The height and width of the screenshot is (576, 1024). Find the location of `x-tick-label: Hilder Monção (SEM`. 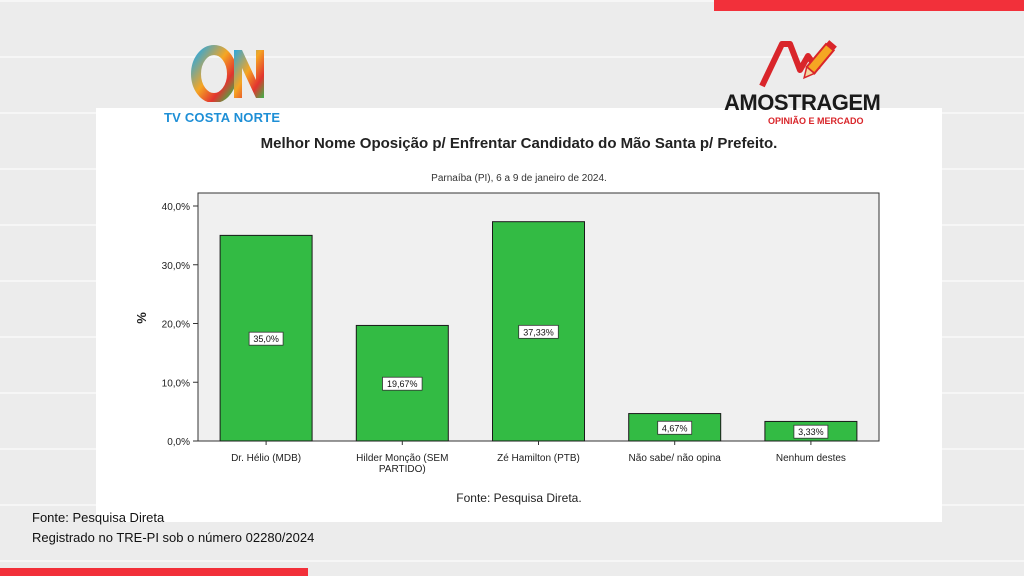

x-tick-label: Hilder Monção (SEM is located at coordinates (402, 458).